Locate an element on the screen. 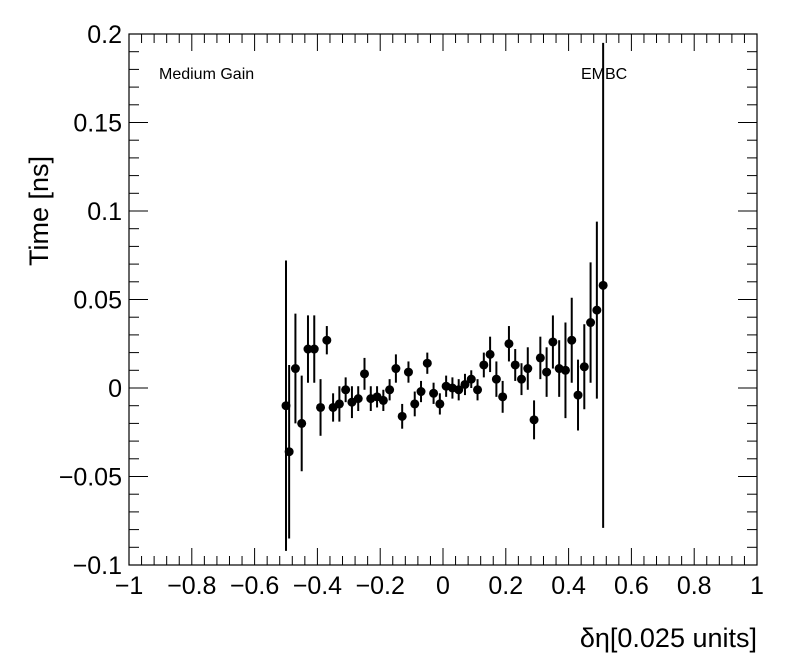  x-tick-label: 0 is located at coordinates (443, 586).